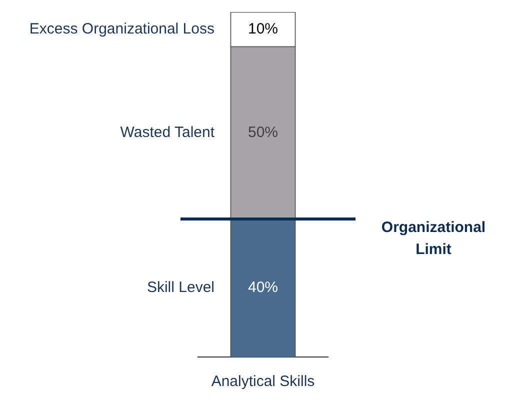 The image size is (506, 409). What do you see at coordinates (121, 29) in the screenshot?
I see `series-label: Excess Organizational Loss` at bounding box center [121, 29].